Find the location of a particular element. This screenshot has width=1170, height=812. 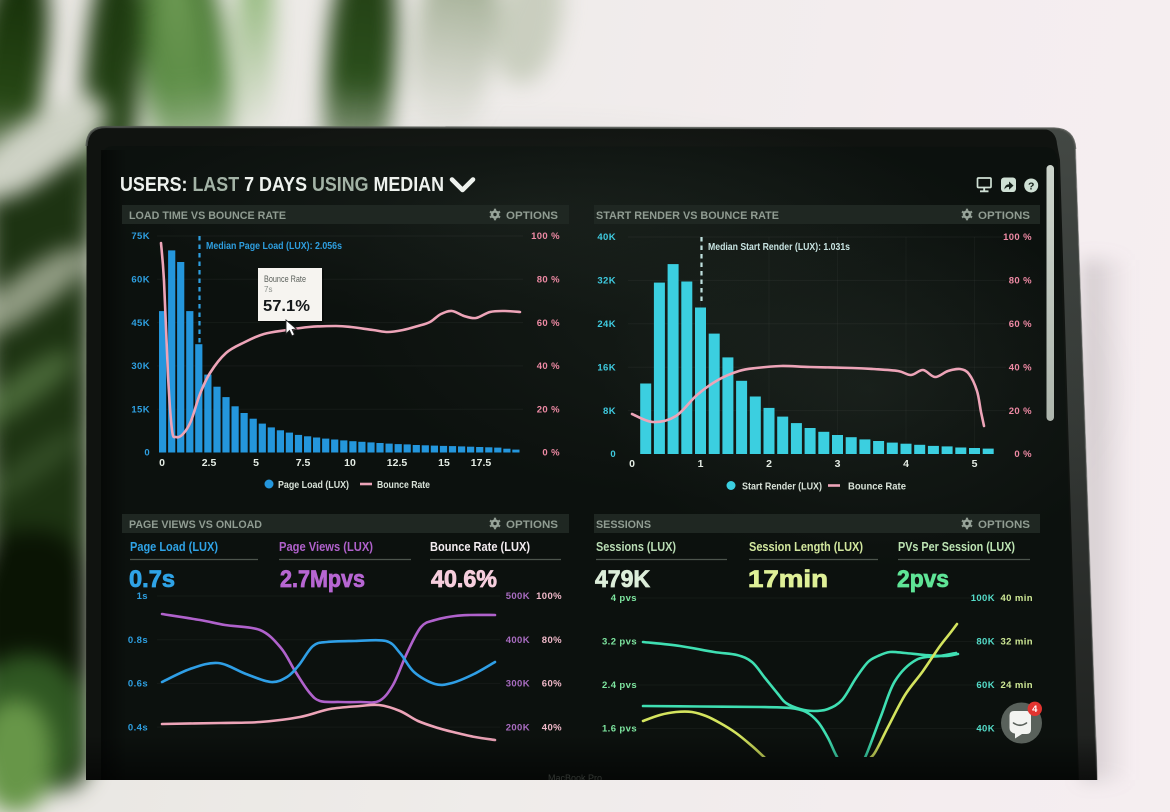

svg-text: Sessions (LUX) is located at coordinates (636, 546).